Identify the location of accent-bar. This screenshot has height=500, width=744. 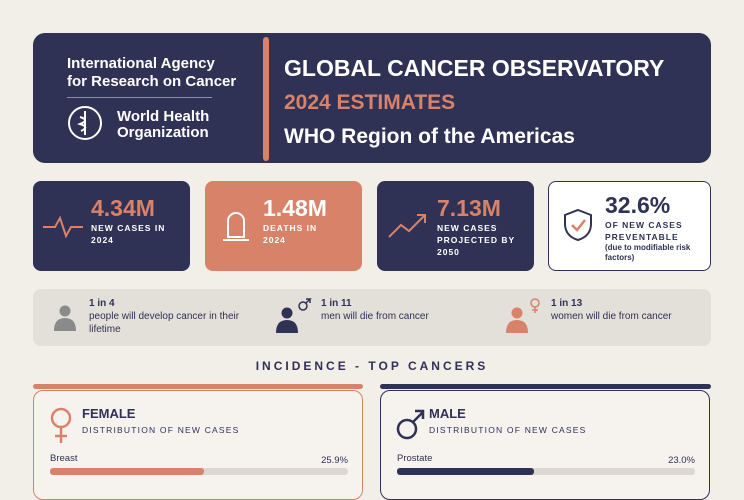
(266, 99).